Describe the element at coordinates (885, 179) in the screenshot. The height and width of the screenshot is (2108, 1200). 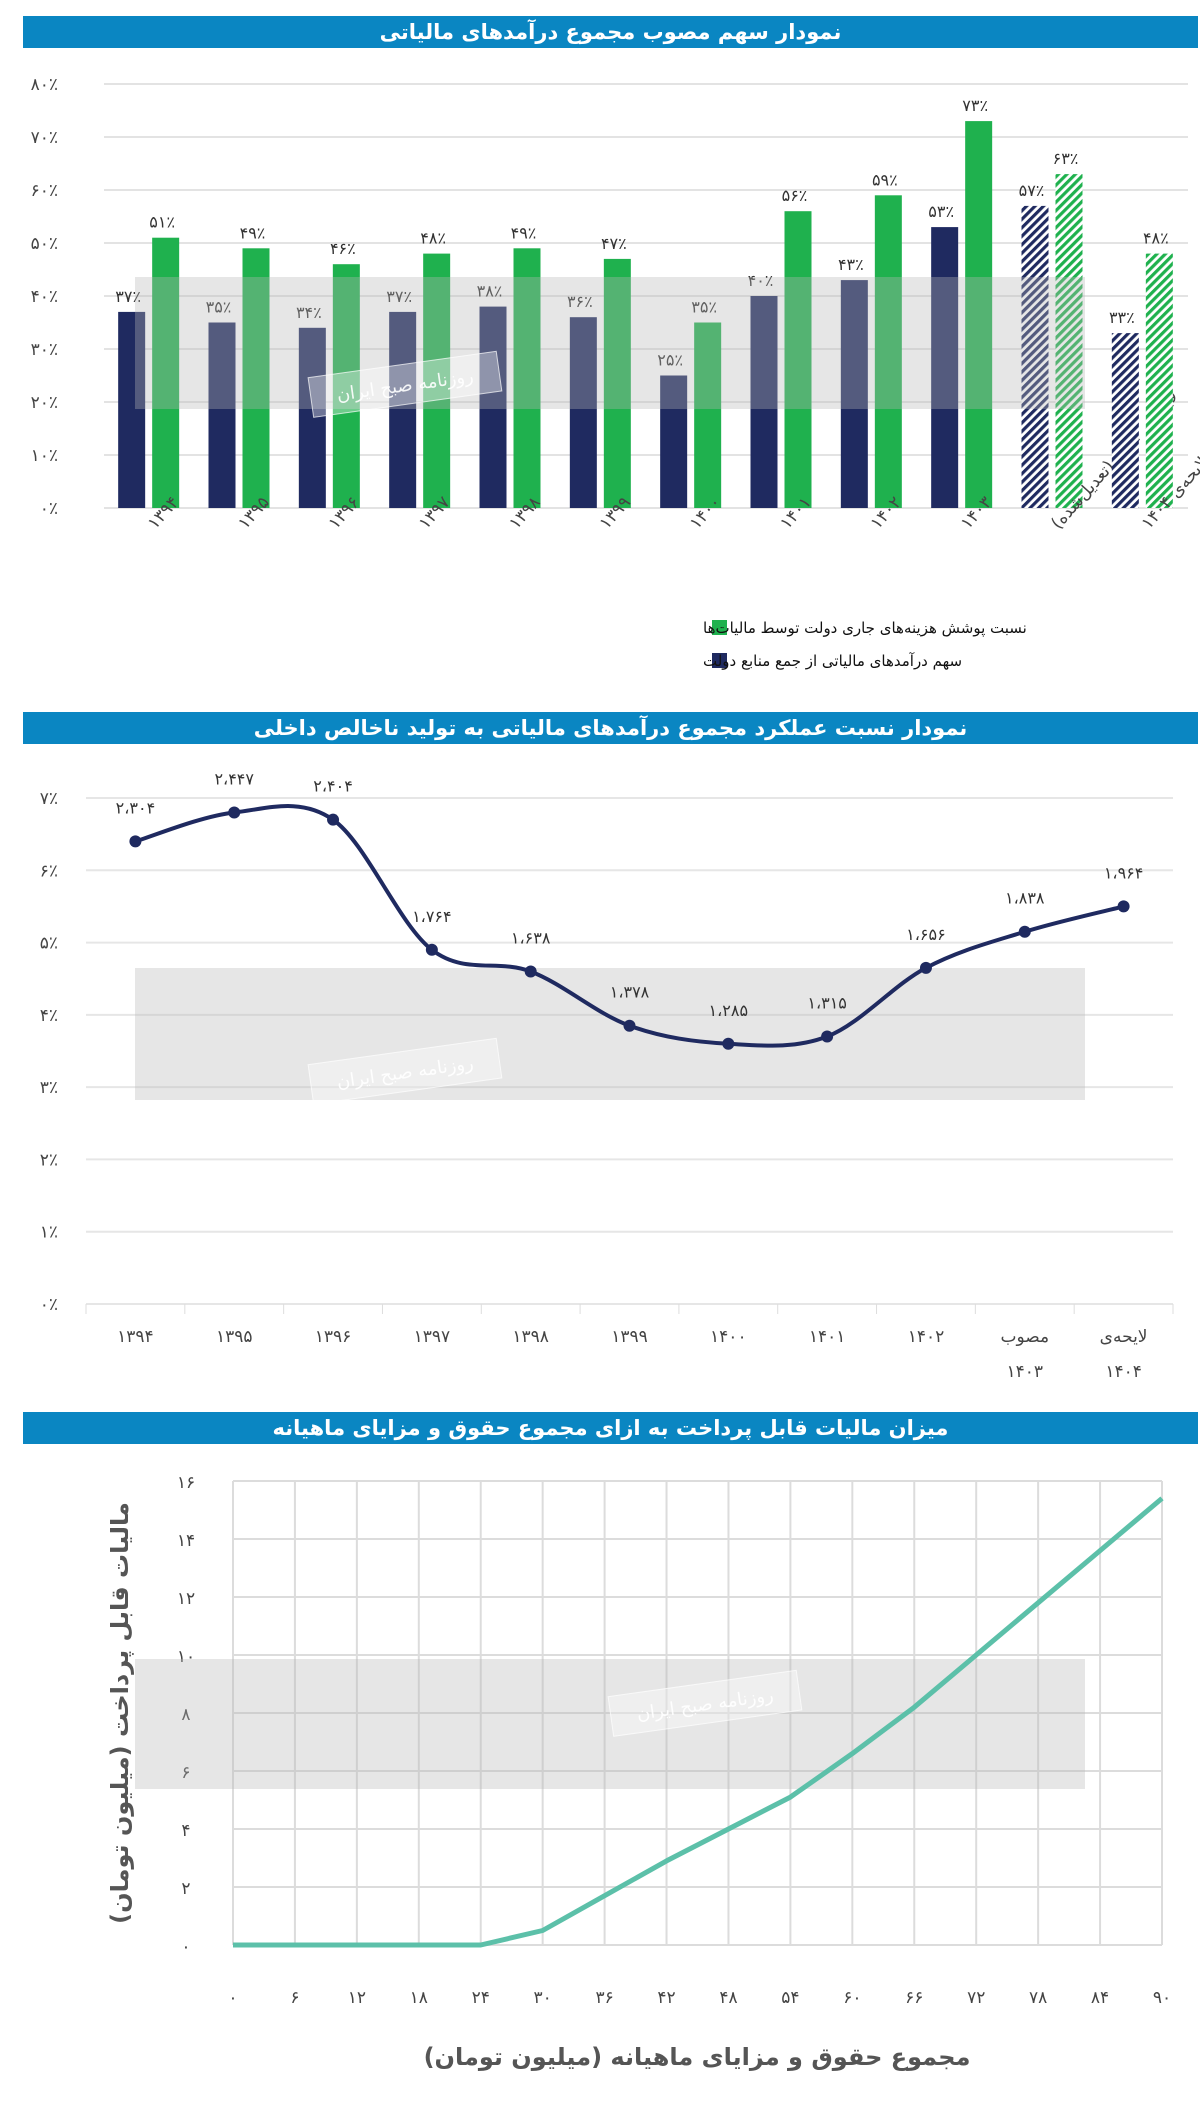
I see `data-label: ۵۹٪` at that location.